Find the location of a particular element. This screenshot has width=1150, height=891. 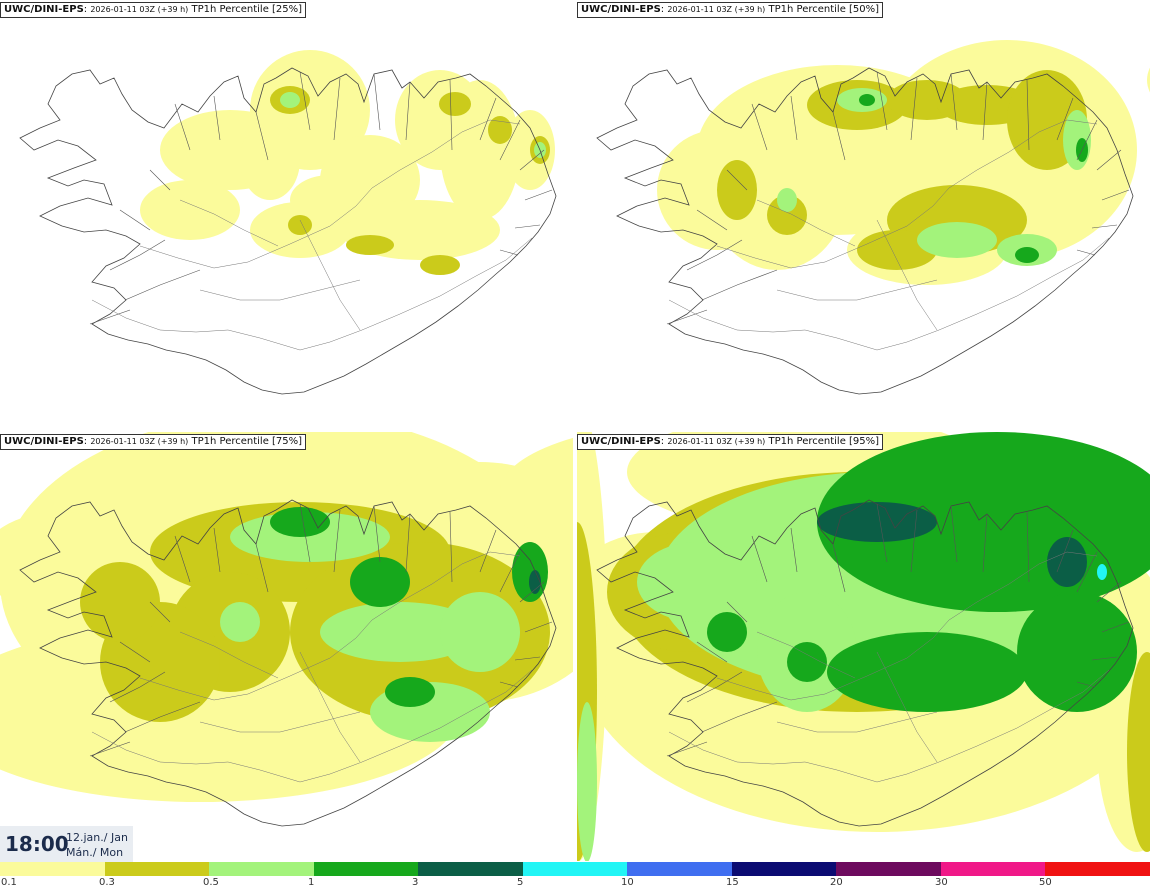

valid-time-box: 18:00 12.jan./ Jan Mán./ Mon is located at coordinates (66, 844).